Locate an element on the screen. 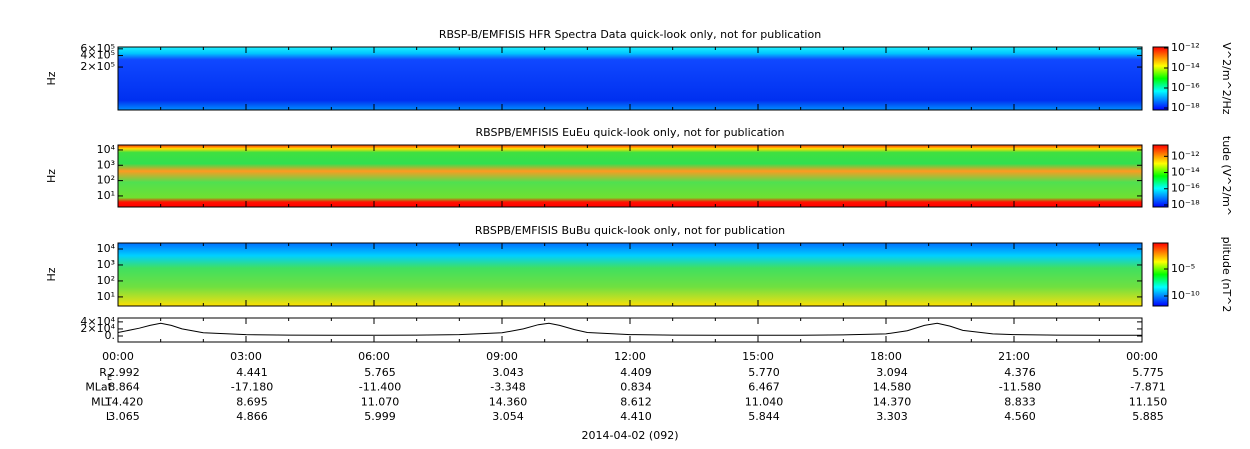 The image size is (1250, 449). ephemeris-value: -17.180 is located at coordinates (252, 387).